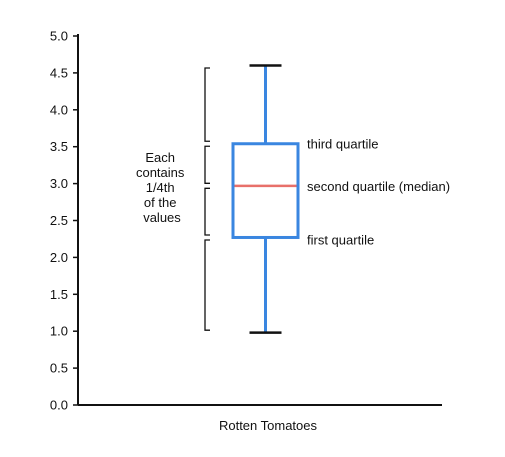 This screenshot has width=505, height=457. What do you see at coordinates (160, 202) in the screenshot?
I see `bracket-note-line: of the` at bounding box center [160, 202].